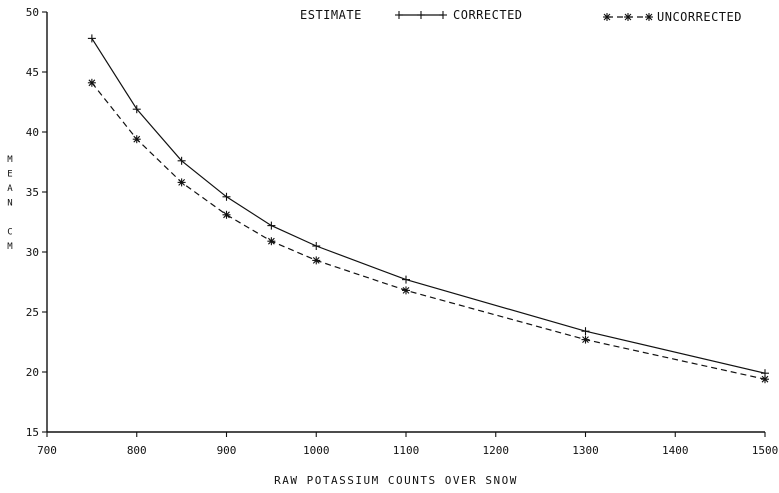  I want to click on legend-label-uncorrected: UNCORRECTED, so click(699, 17).